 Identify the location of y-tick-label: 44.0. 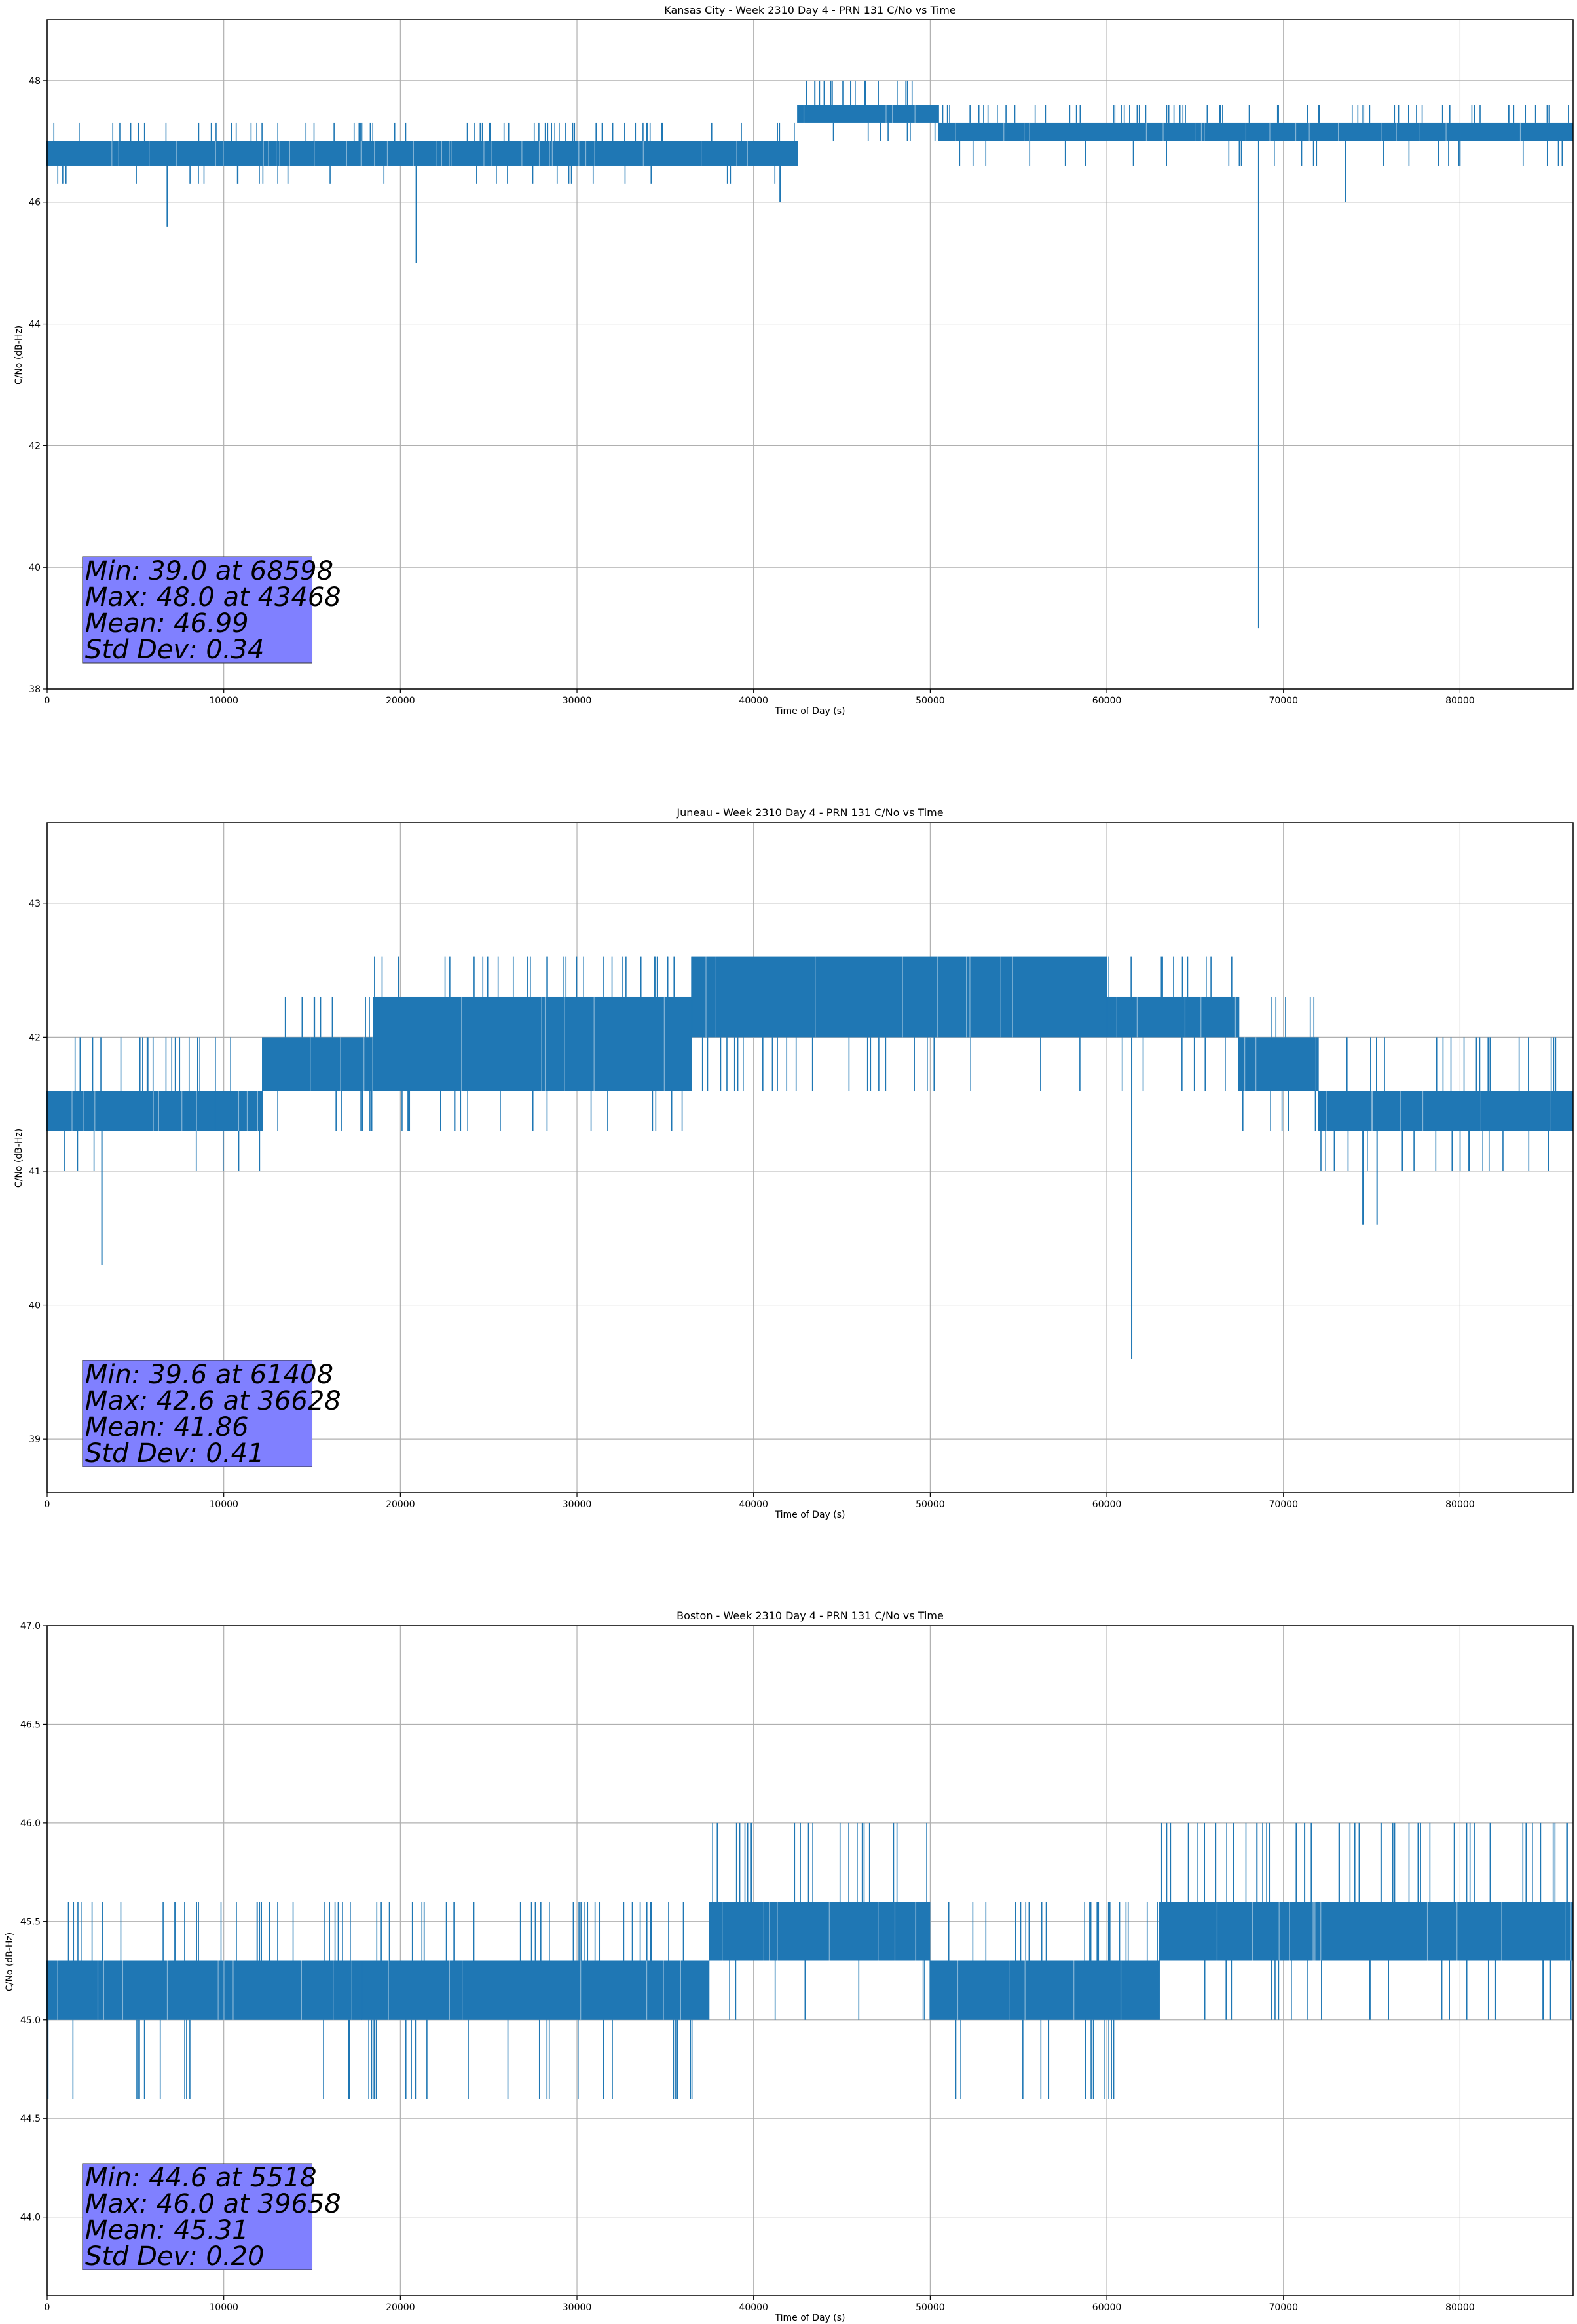
(30, 2218).